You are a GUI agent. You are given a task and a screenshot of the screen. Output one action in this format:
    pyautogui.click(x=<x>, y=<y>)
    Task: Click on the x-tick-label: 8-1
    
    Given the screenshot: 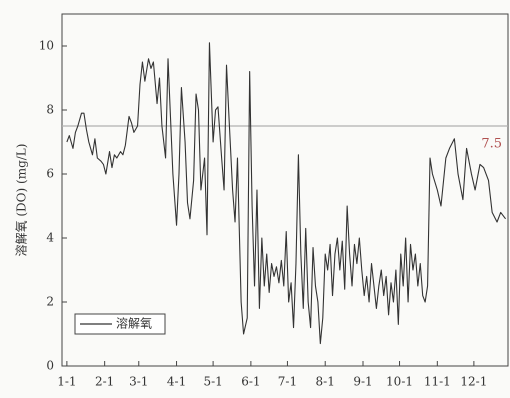 What is the action you would take?
    pyautogui.click(x=325, y=382)
    